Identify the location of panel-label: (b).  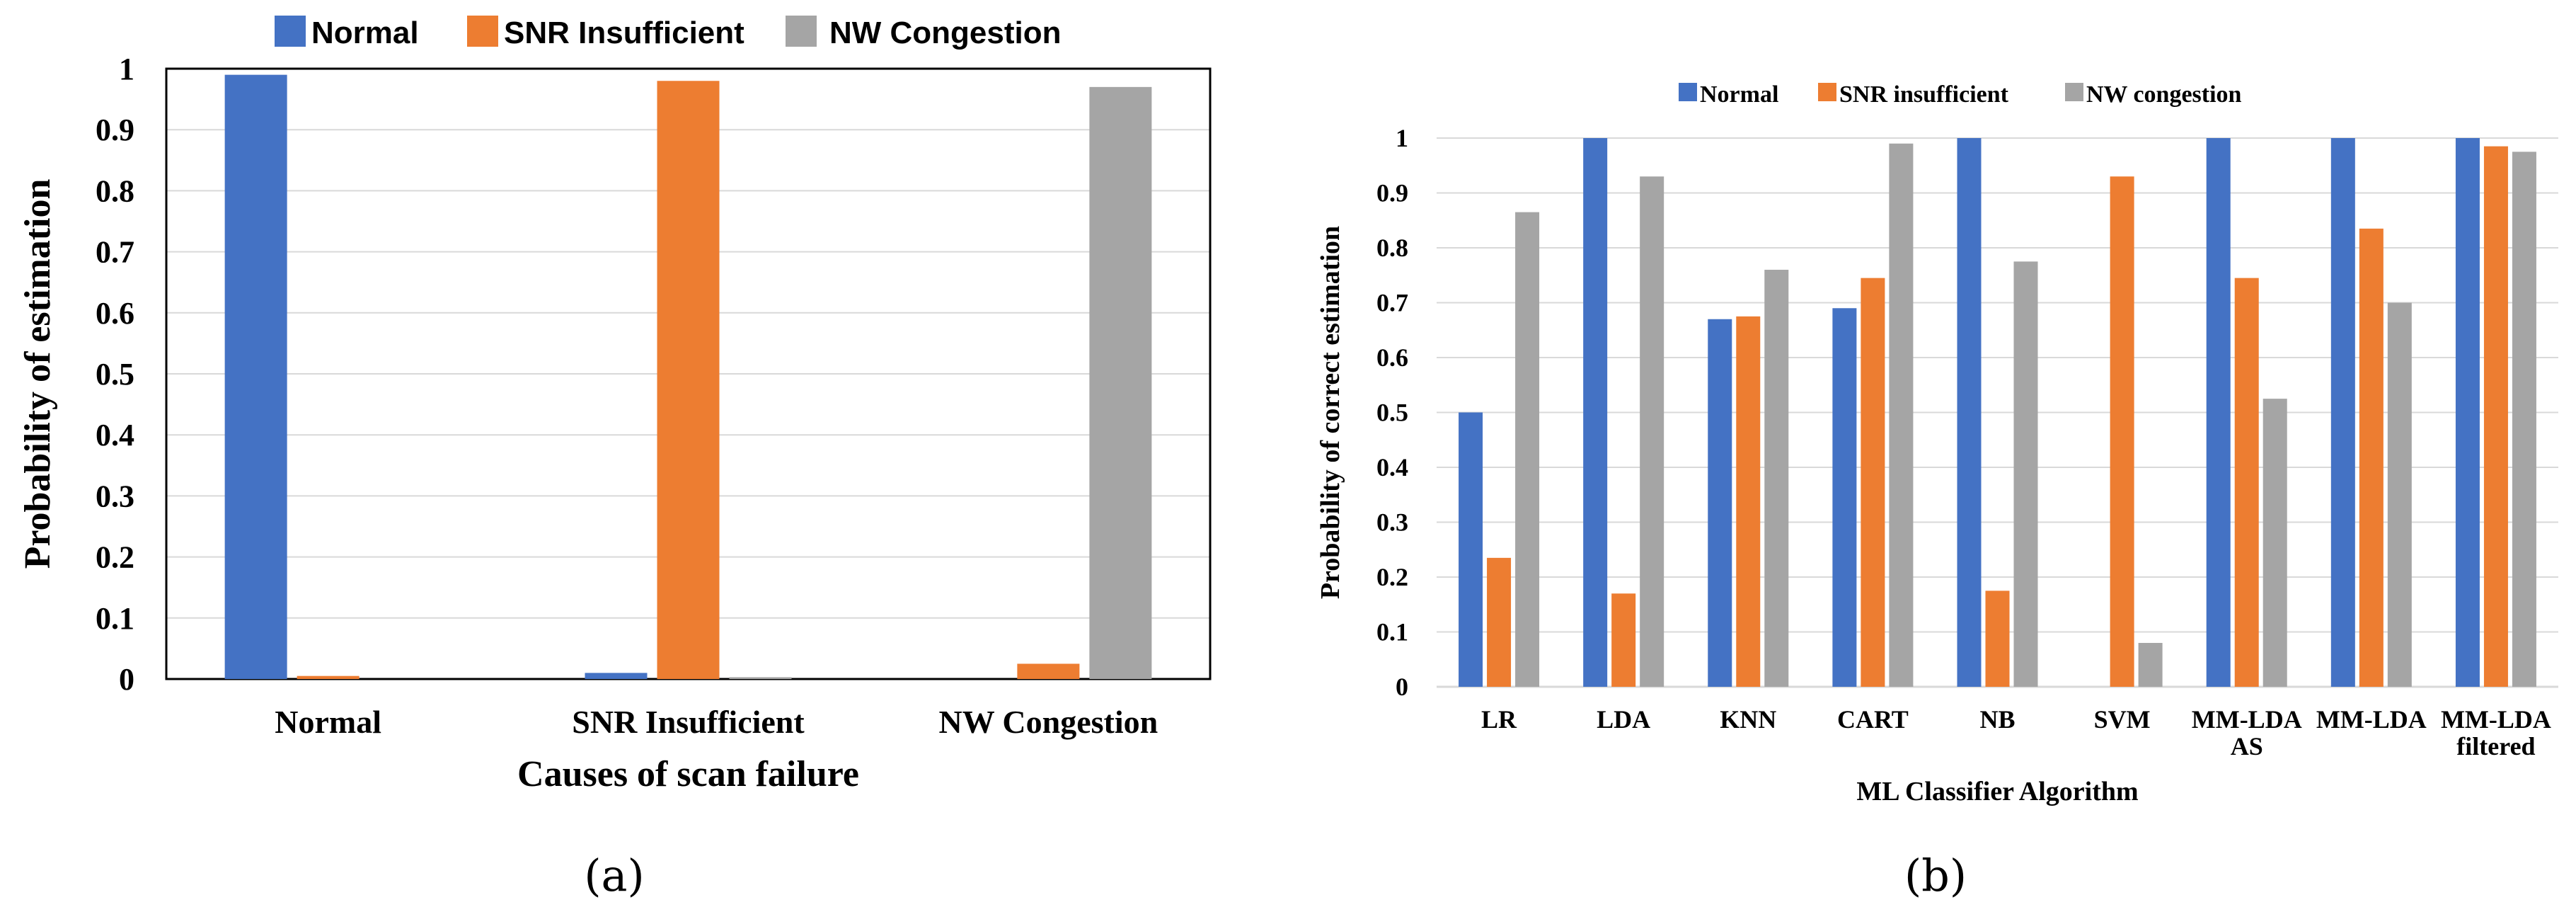
(1935, 876).